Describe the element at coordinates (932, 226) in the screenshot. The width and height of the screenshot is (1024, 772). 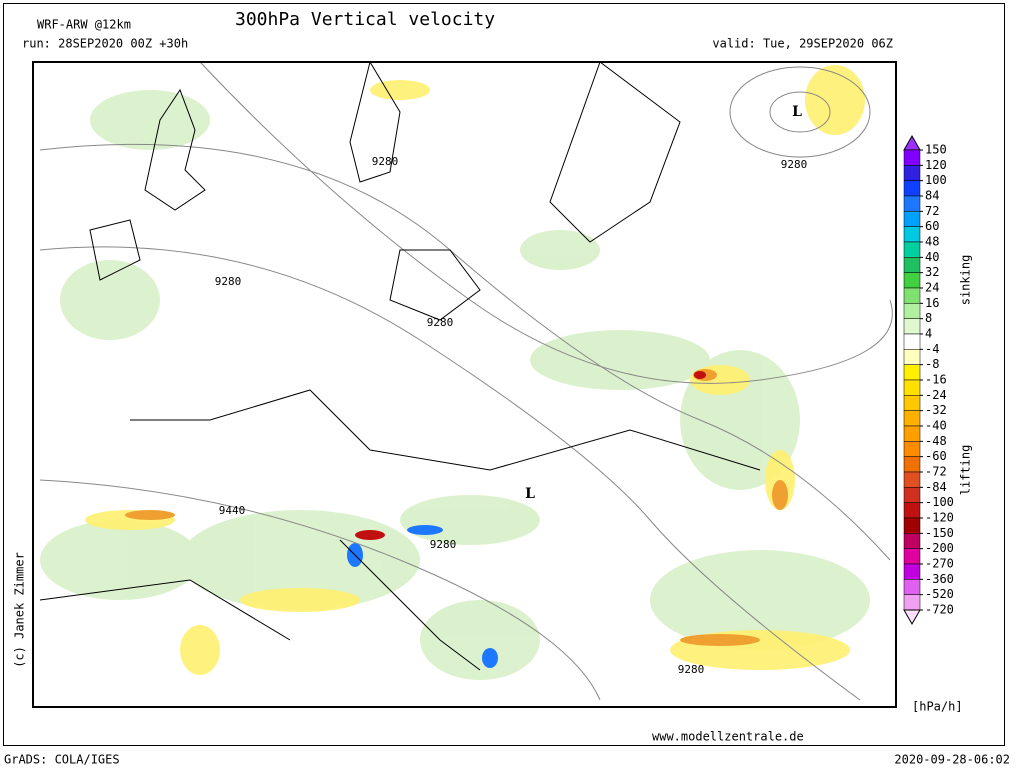
I see `colorbar-tick-label: 60` at that location.